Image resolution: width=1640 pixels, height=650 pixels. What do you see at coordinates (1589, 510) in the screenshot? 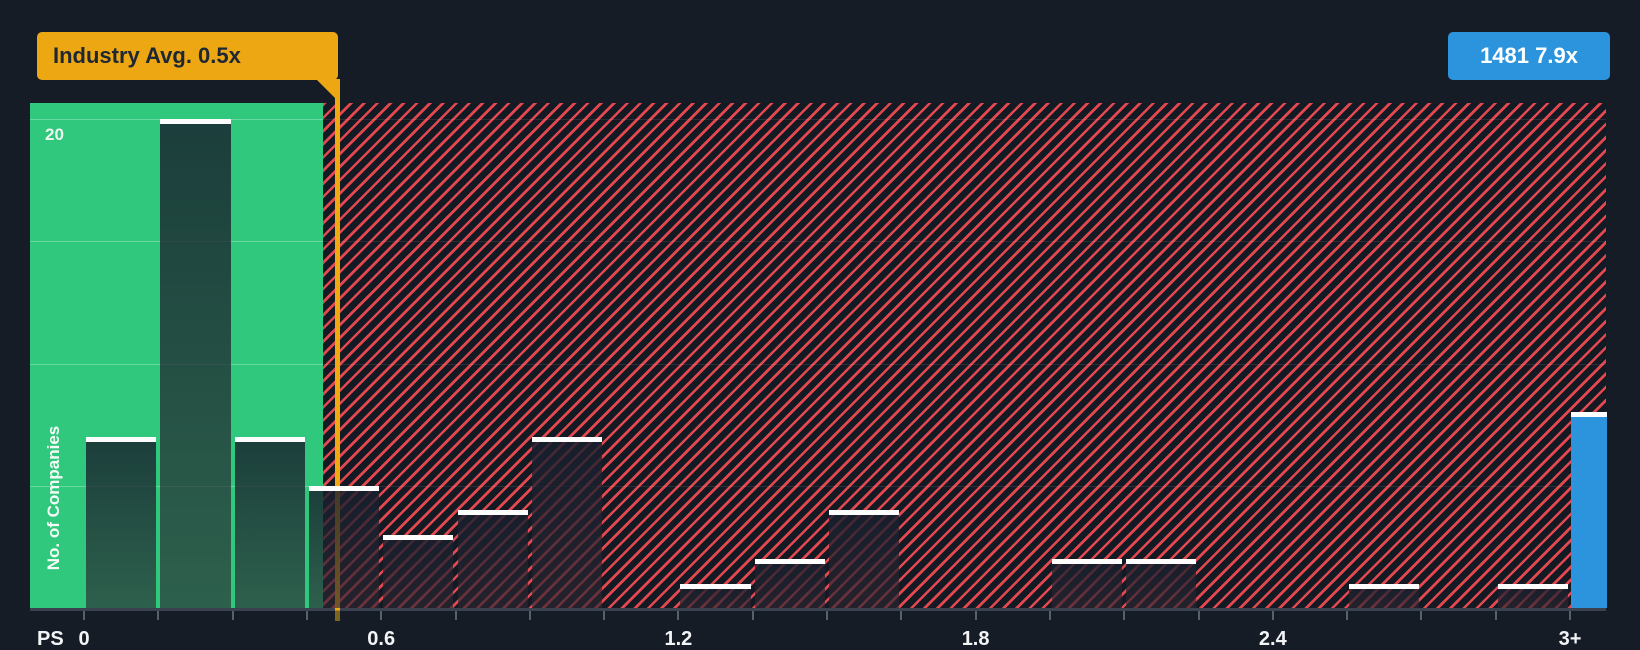
I see `highlighted-company-bar` at bounding box center [1589, 510].